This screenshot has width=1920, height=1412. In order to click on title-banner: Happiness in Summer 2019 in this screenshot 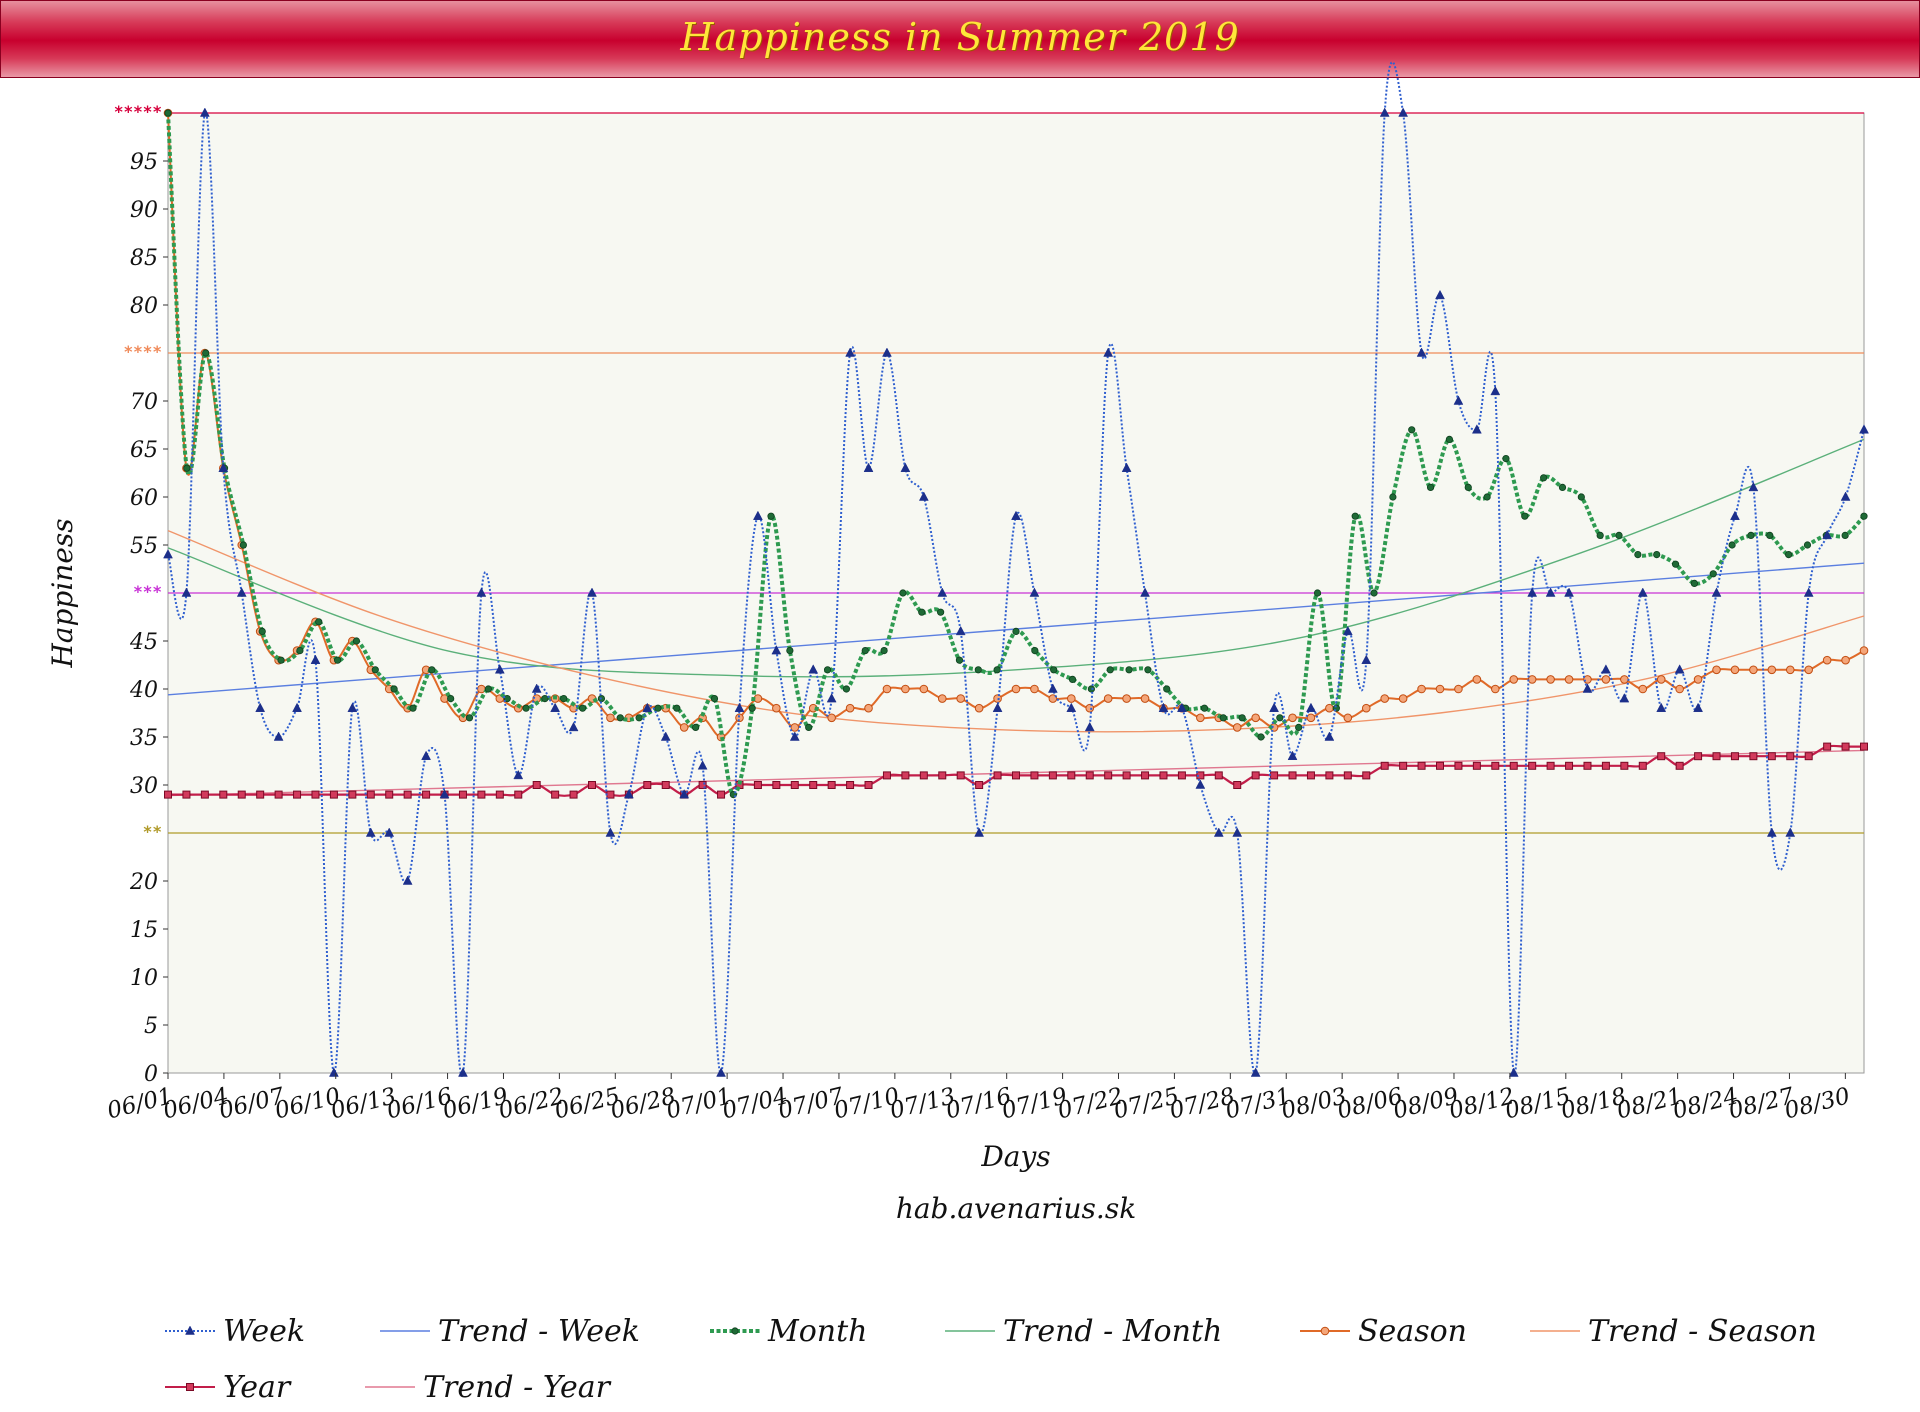, I will do `click(960, 39)`.